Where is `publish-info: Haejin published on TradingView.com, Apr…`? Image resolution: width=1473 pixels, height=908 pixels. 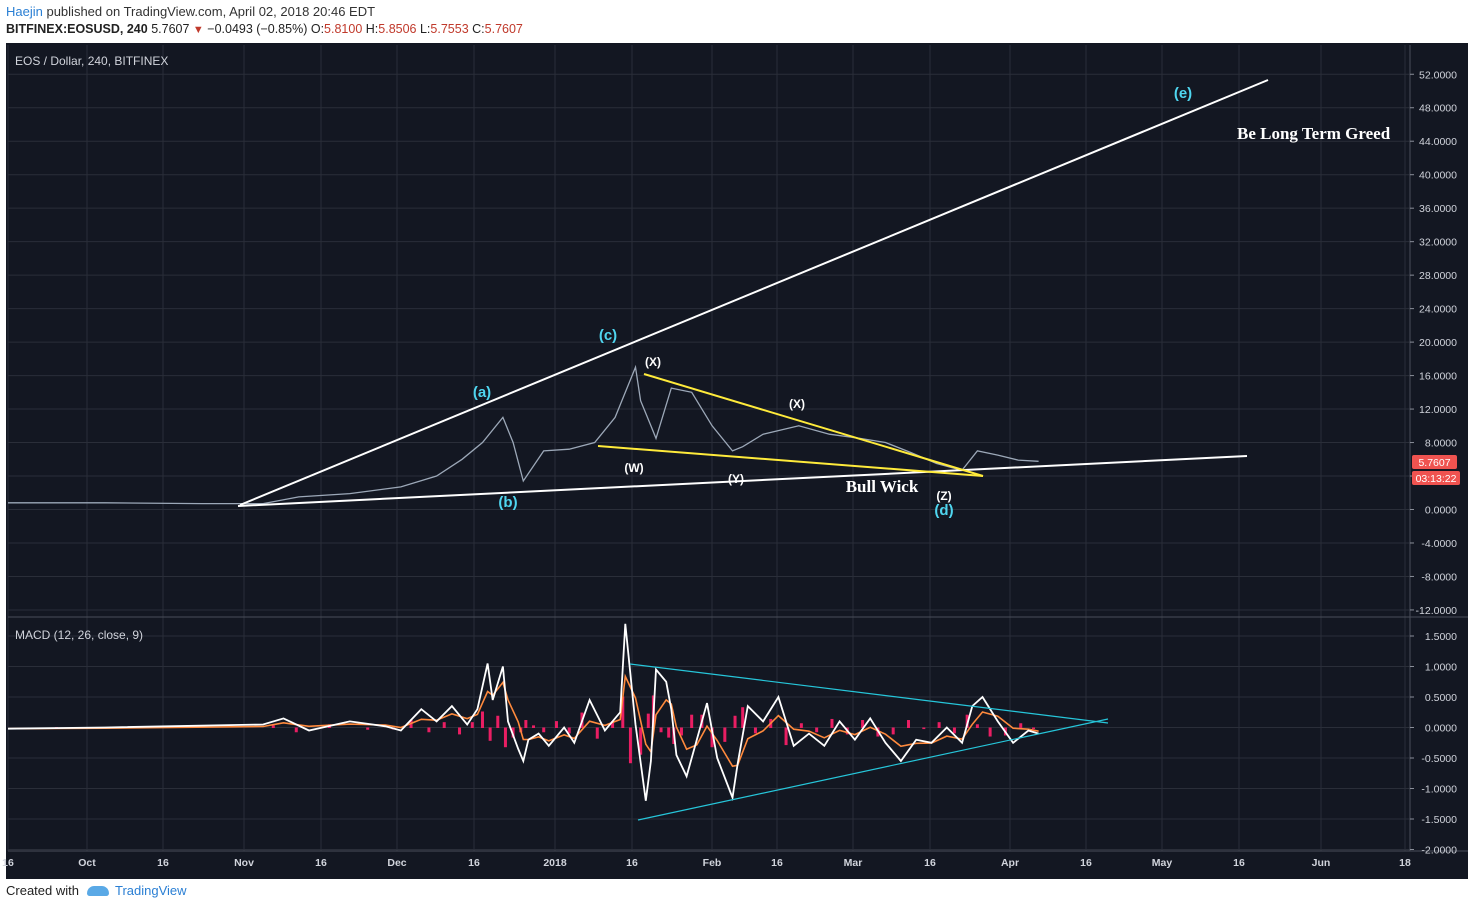 publish-info: Haejin published on TradingView.com, Apr… is located at coordinates (190, 11).